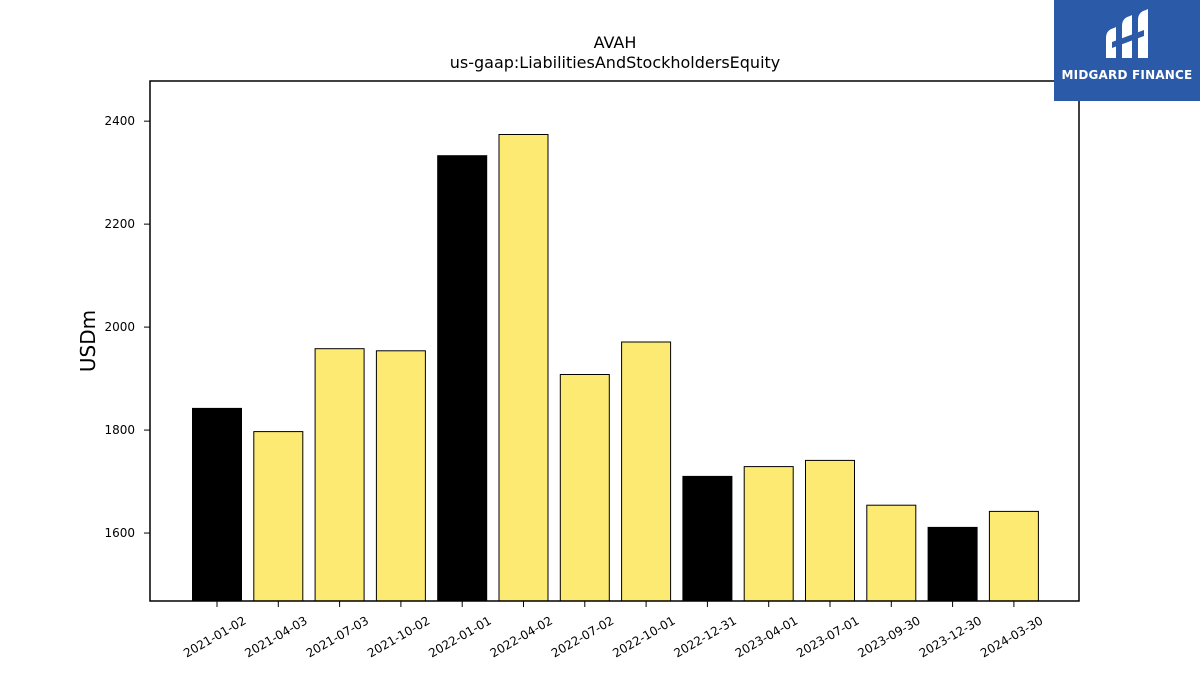 This screenshot has height=675, width=1200. What do you see at coordinates (704, 636) in the screenshot?
I see `x-tick-label: 2022-12-31` at bounding box center [704, 636].